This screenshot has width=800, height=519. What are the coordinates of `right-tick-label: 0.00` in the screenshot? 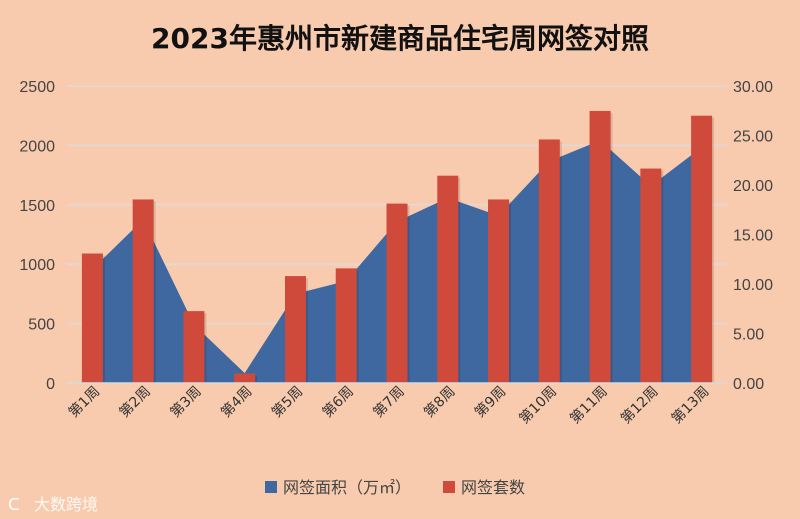 It's located at (748, 384).